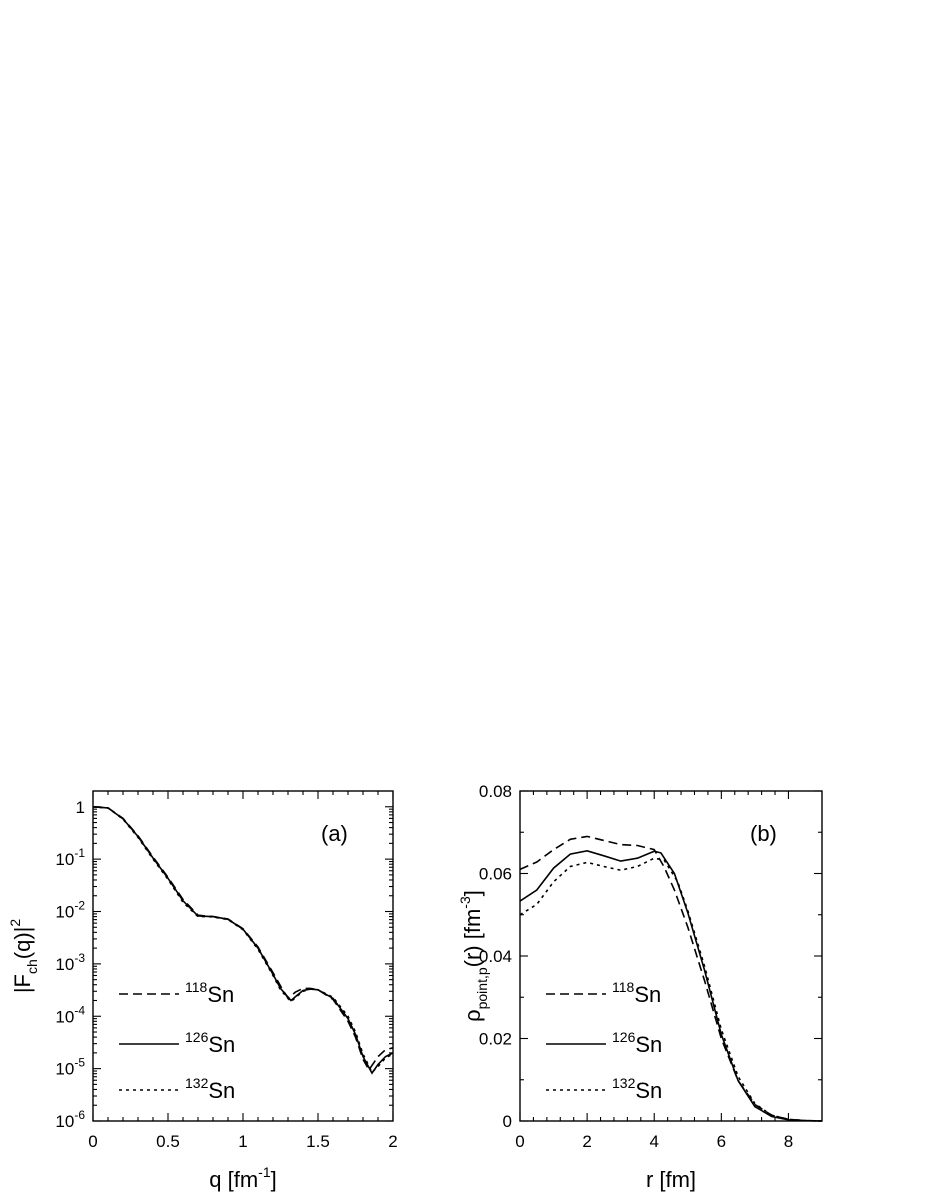  I want to click on plot-frame, so click(243, 956).